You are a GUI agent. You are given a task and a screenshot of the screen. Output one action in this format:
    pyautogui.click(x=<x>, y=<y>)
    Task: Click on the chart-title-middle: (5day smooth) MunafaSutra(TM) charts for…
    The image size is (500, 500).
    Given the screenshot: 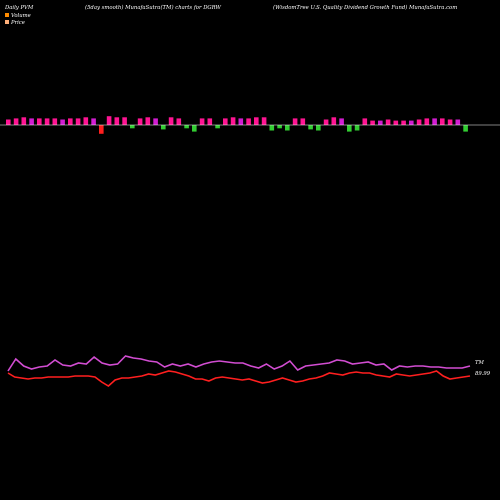 What is the action you would take?
    pyautogui.click(x=153, y=7)
    